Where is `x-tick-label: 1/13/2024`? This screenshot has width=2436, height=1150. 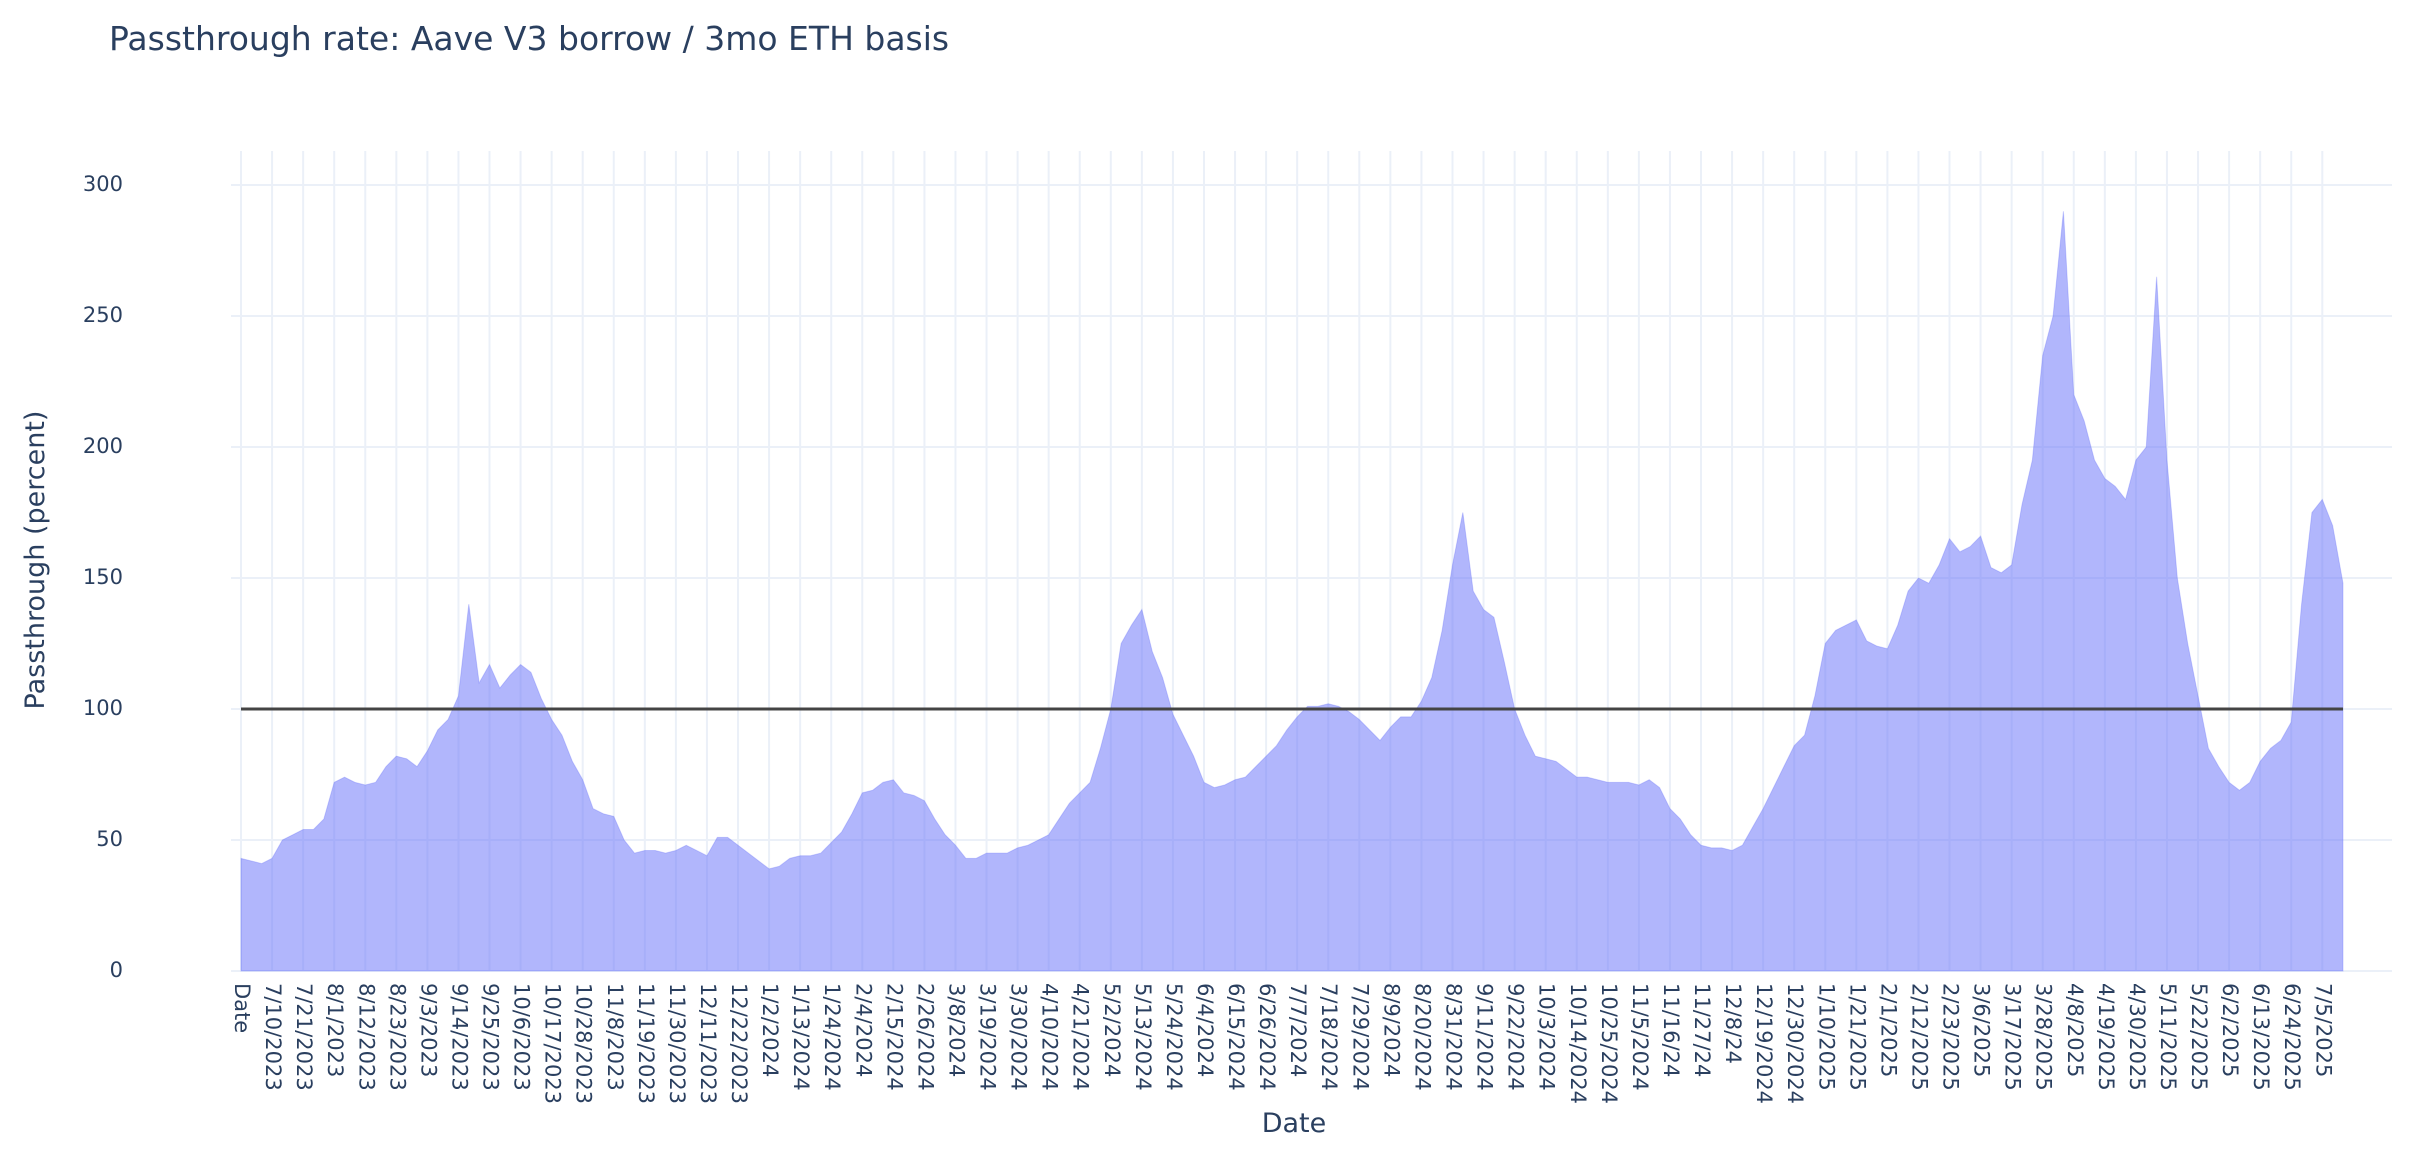 x-tick-label: 1/13/2024 is located at coordinates (801, 1037).